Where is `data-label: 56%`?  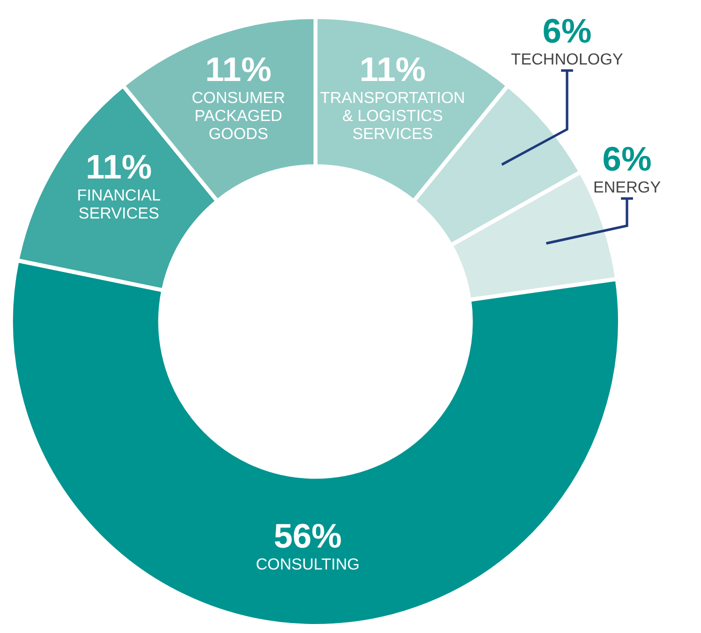
data-label: 56% is located at coordinates (308, 536).